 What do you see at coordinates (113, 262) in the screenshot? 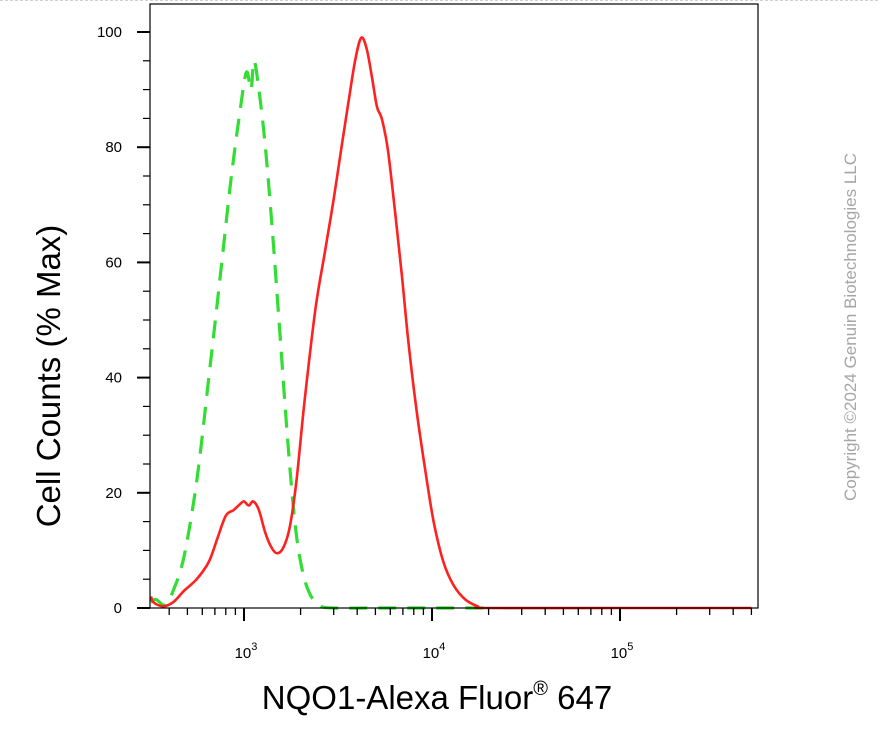
I see `y-tick-label: 60` at bounding box center [113, 262].